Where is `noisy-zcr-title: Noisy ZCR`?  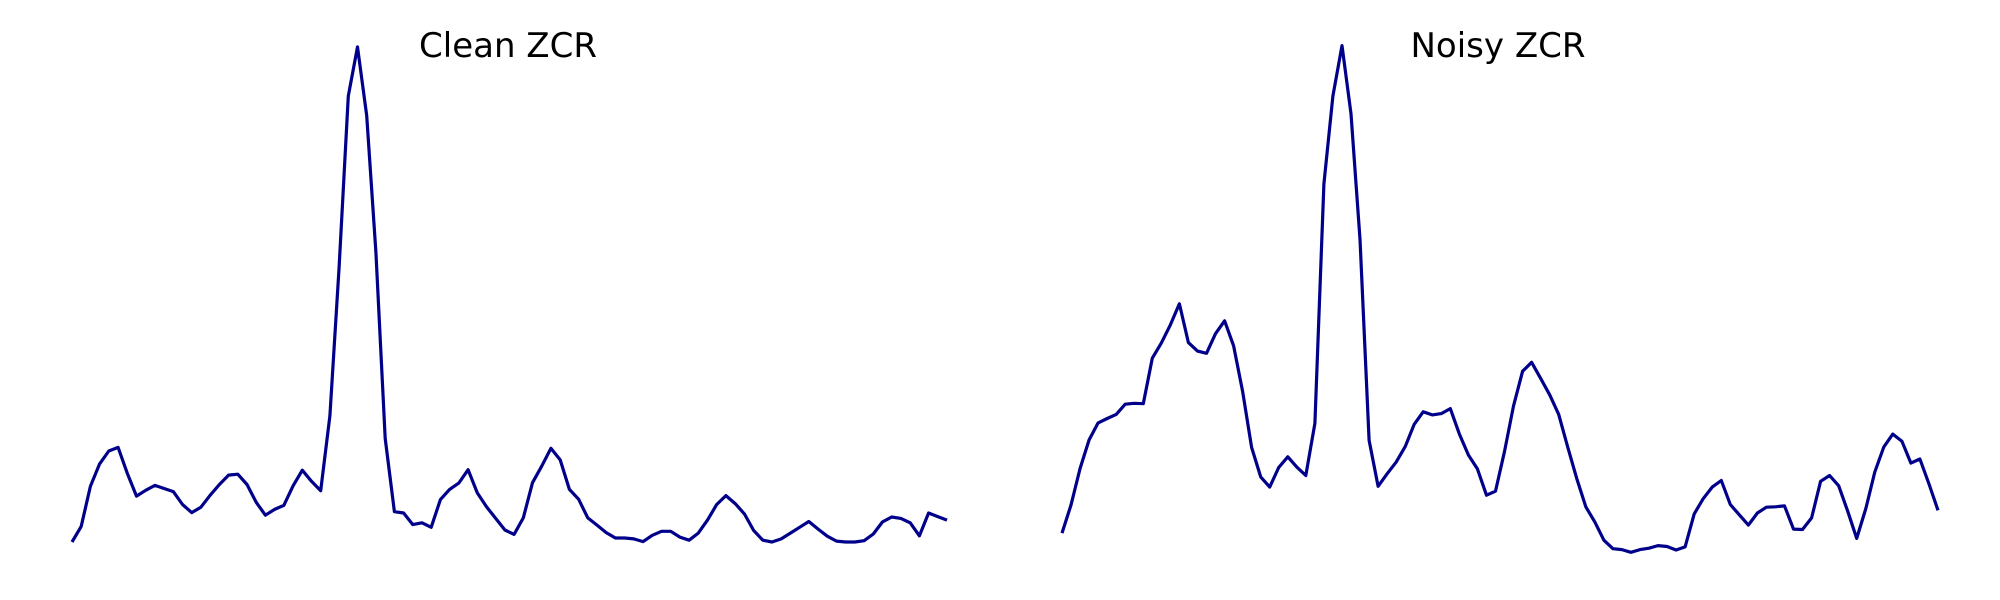
noisy-zcr-title: Noisy ZCR is located at coordinates (1498, 46).